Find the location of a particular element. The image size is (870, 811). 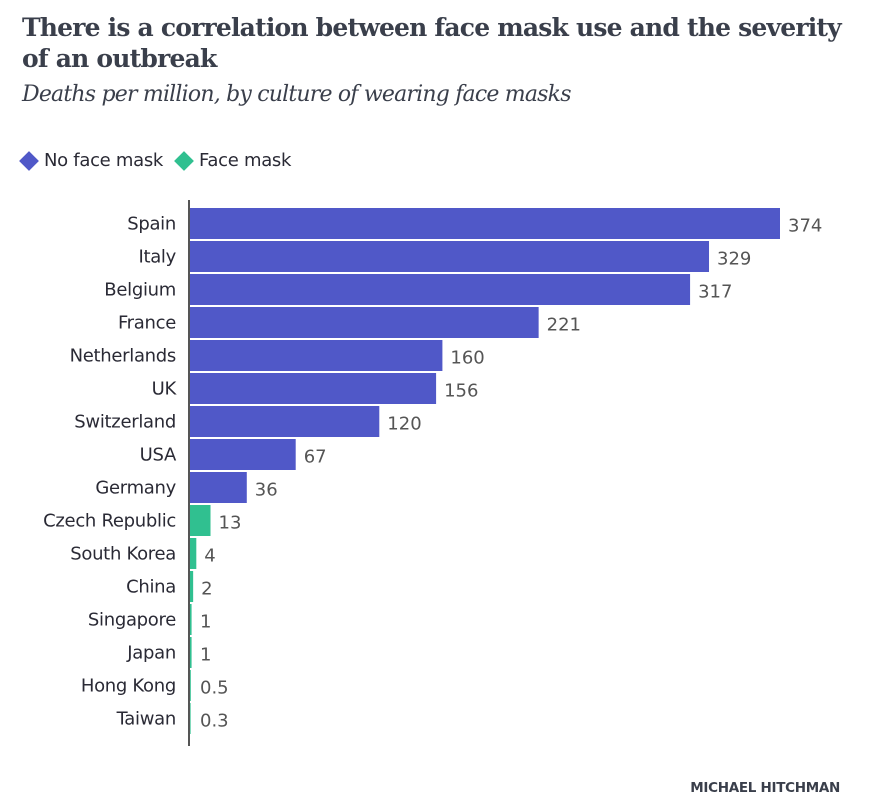

bar-germany is located at coordinates (218, 487).